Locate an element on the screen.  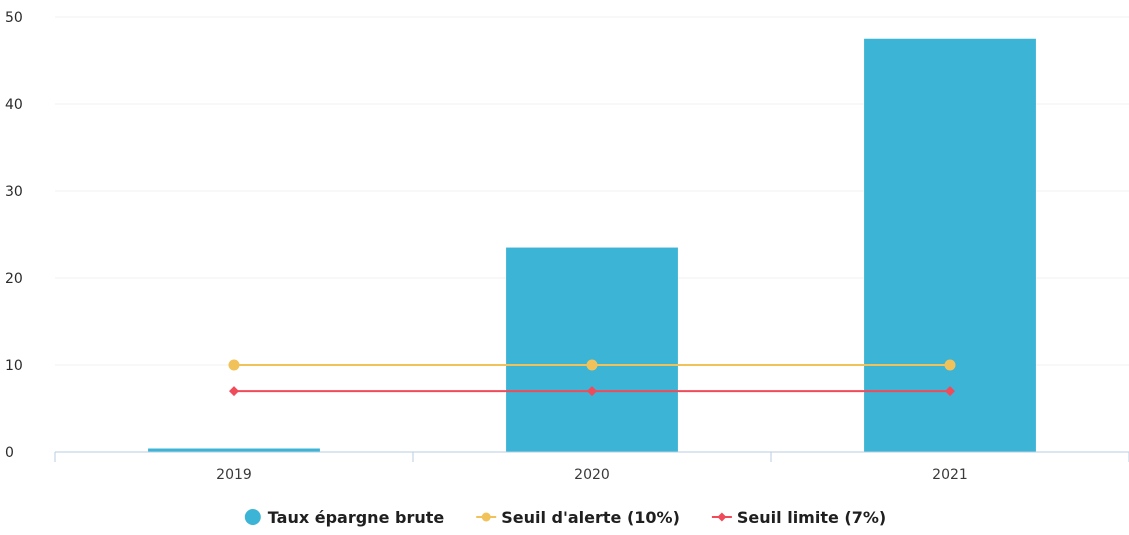
legend-item-1: Seuil d'alerte (10%) is located at coordinates (578, 517).